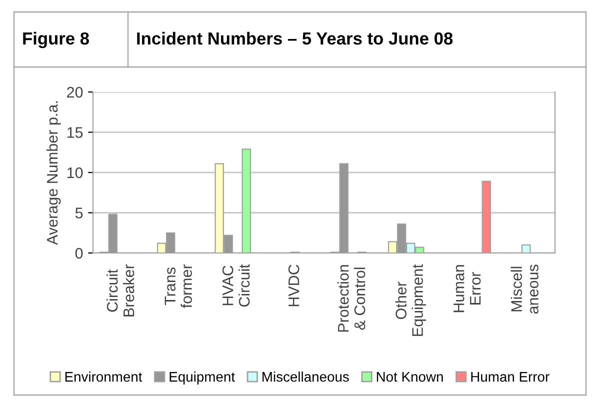 The width and height of the screenshot is (600, 401). Describe the element at coordinates (53, 173) in the screenshot. I see `y-axis-title: Average Number p.a.` at that location.